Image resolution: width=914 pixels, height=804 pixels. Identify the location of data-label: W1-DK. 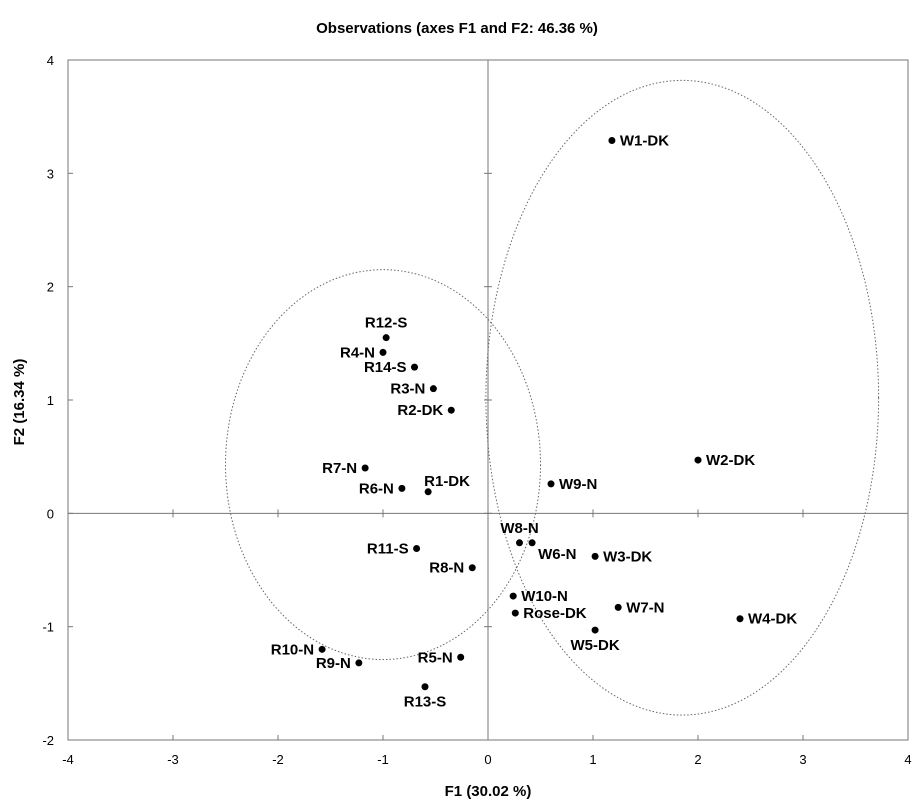
(644, 140).